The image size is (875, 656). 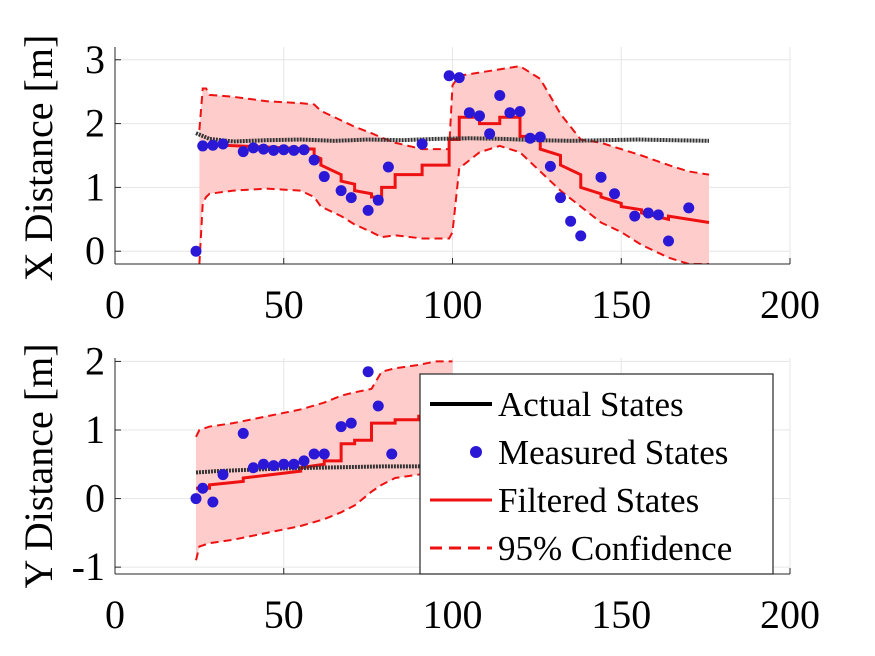 I want to click on y-axis-label: X Distance [m], so click(x=38, y=158).